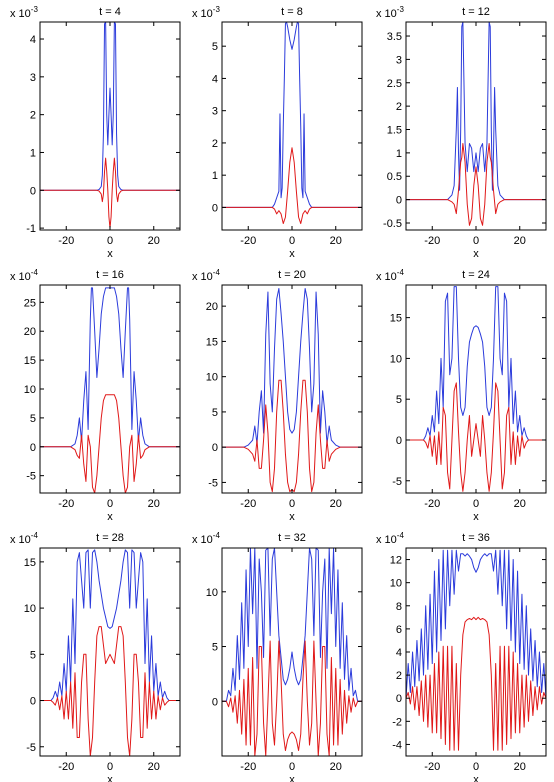  Describe the element at coordinates (95, 656) in the screenshot. I see `subplot-7: -20 0 20 -5 0 5 10 15 x 10-4 t = 28 x` at that location.